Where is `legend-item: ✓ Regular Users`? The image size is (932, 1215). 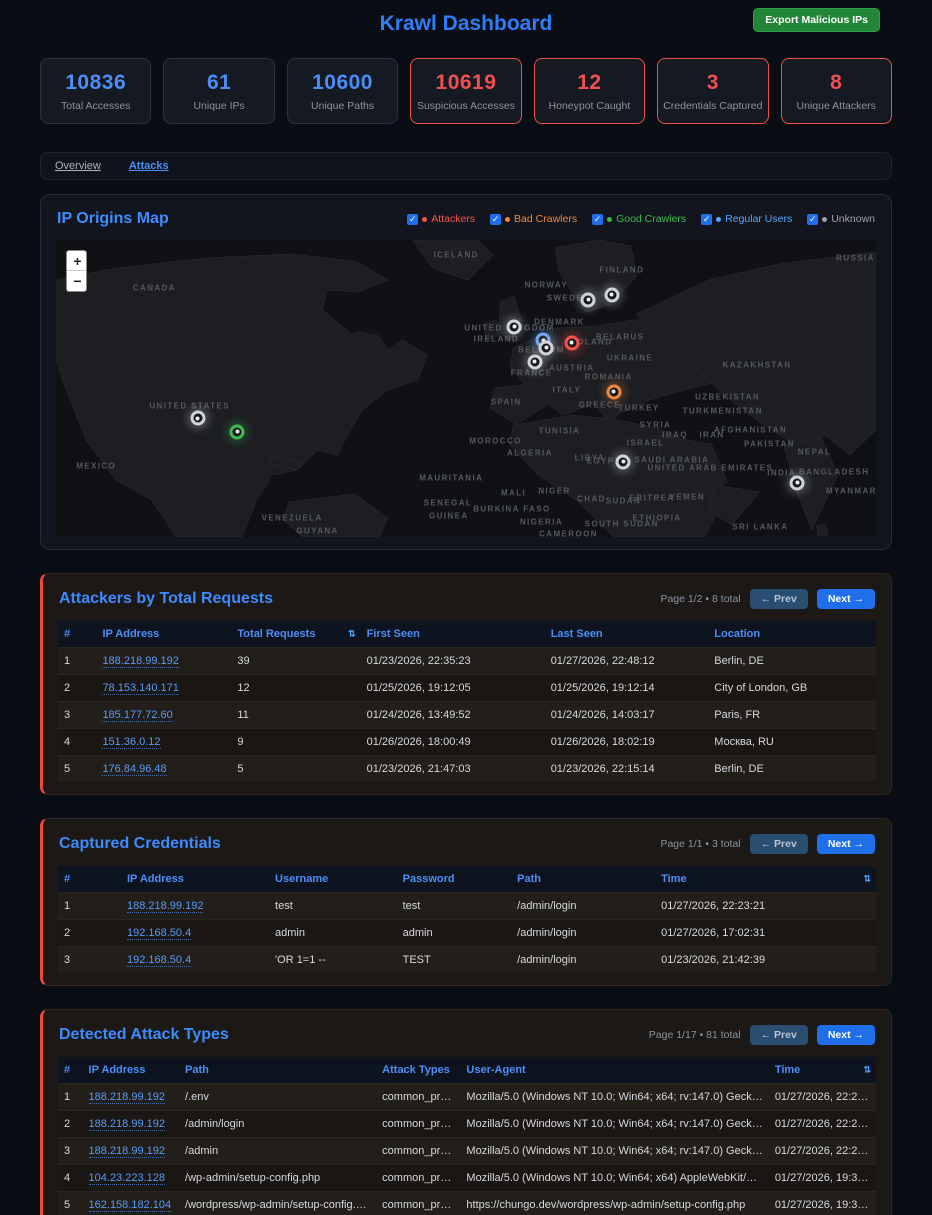
legend-item: ✓ Regular Users is located at coordinates (746, 219).